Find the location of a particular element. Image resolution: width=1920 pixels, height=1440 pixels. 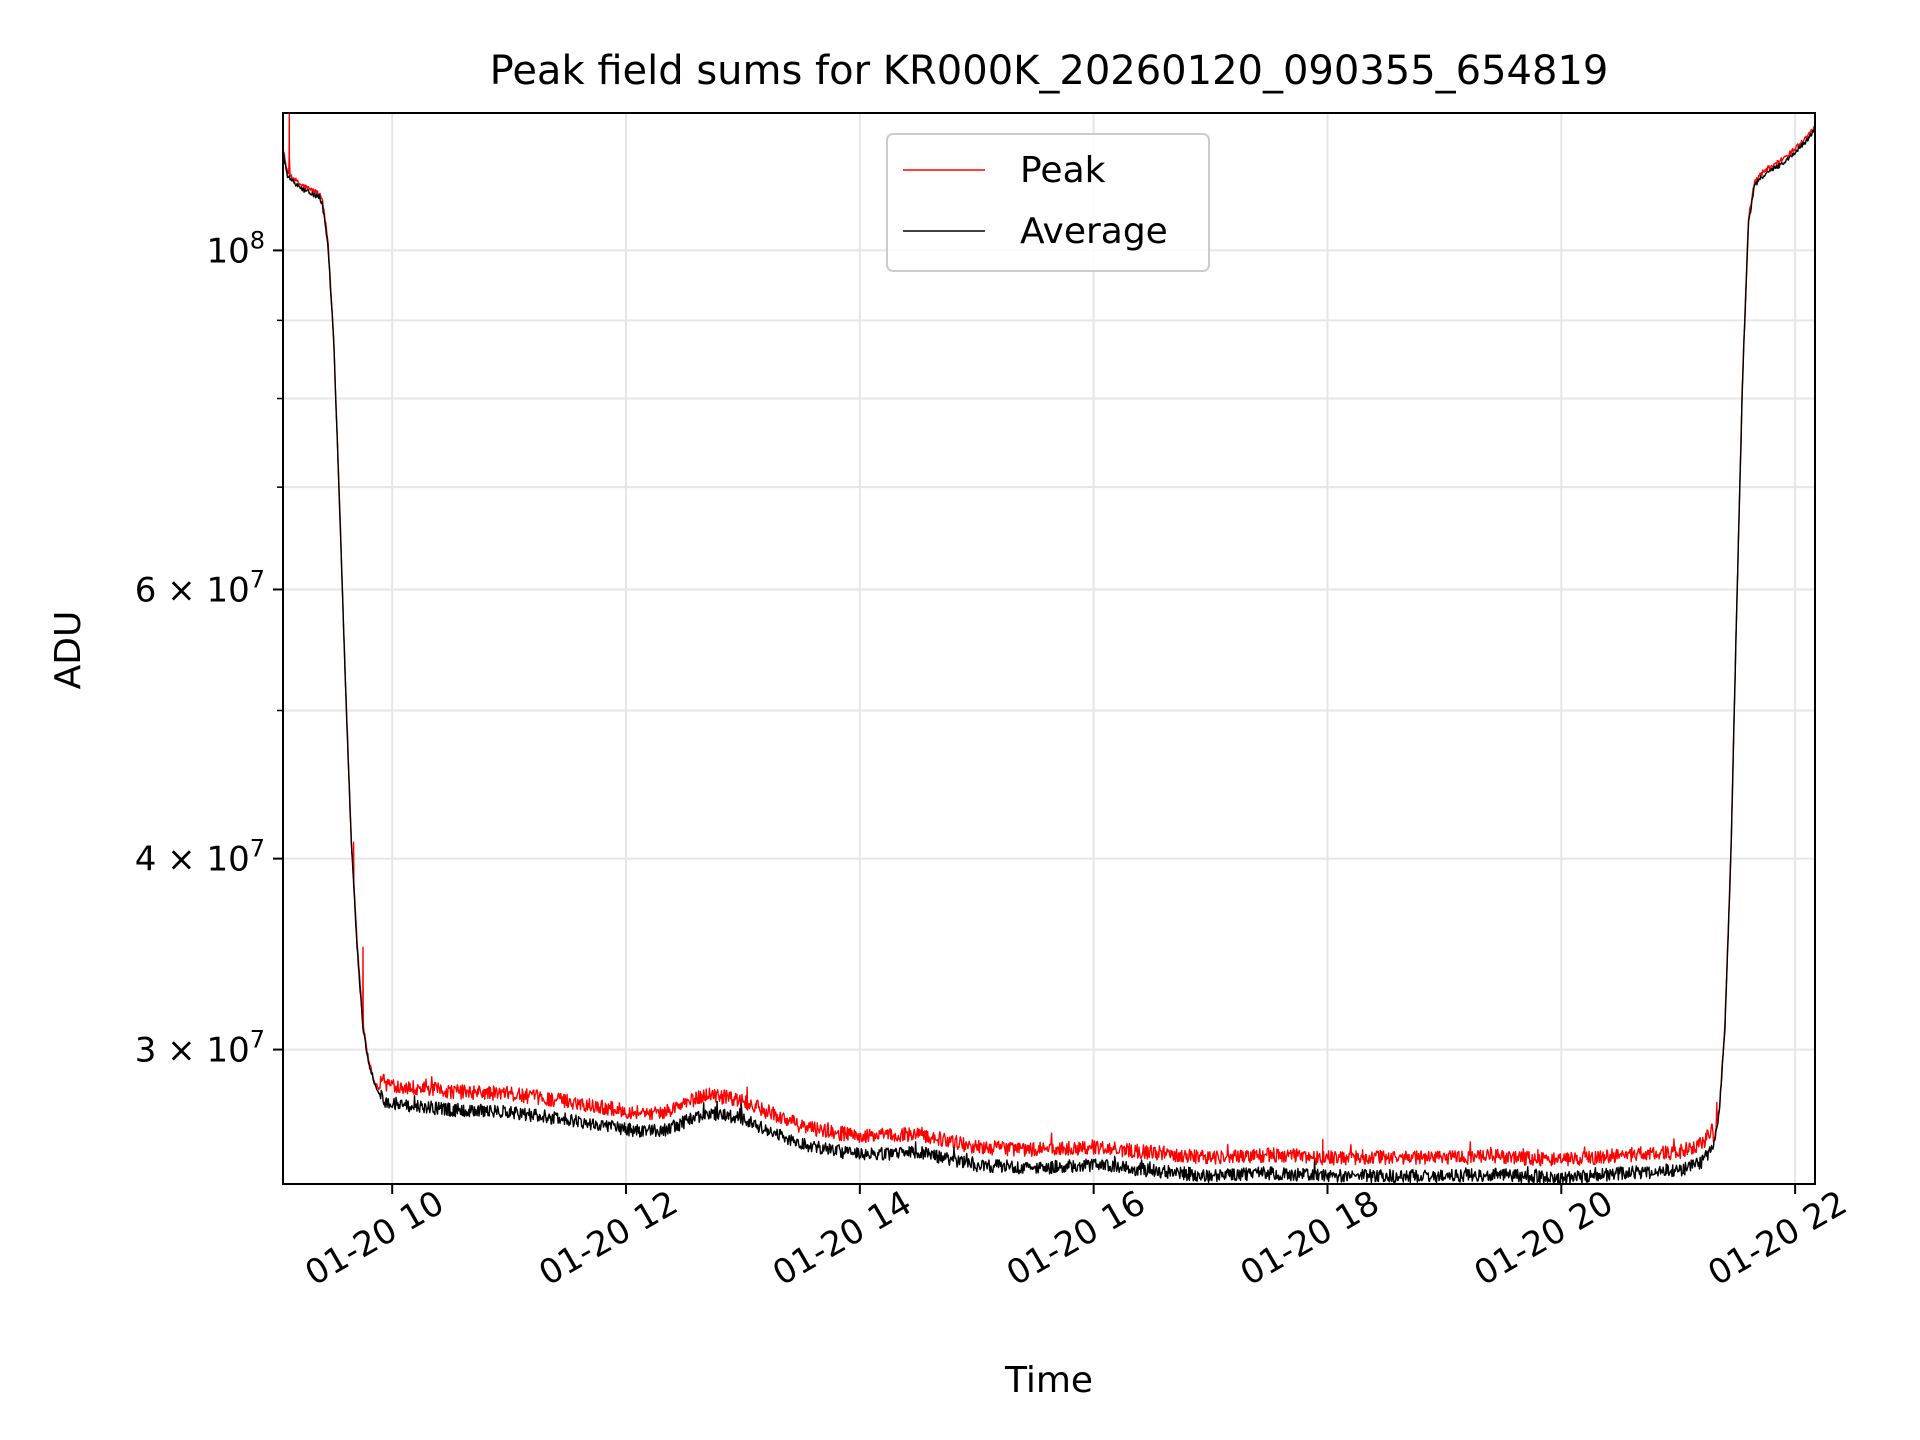

y-tick-label: 6 × 107 is located at coordinates (200, 587).